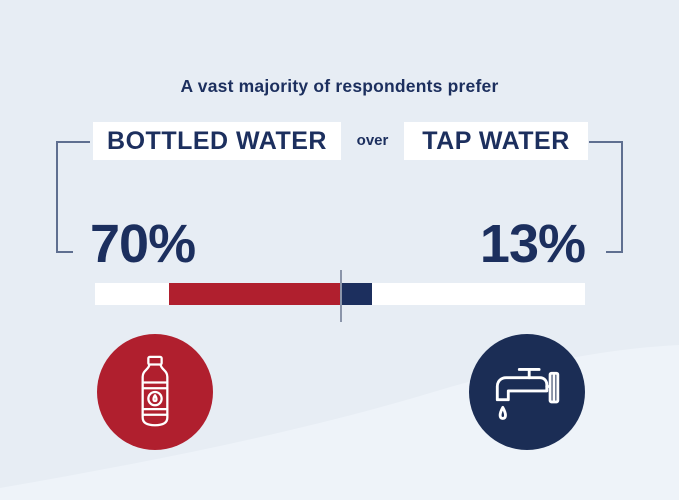 Image resolution: width=679 pixels, height=500 pixels. What do you see at coordinates (532, 244) in the screenshot?
I see `value-tap-water: 13%` at bounding box center [532, 244].